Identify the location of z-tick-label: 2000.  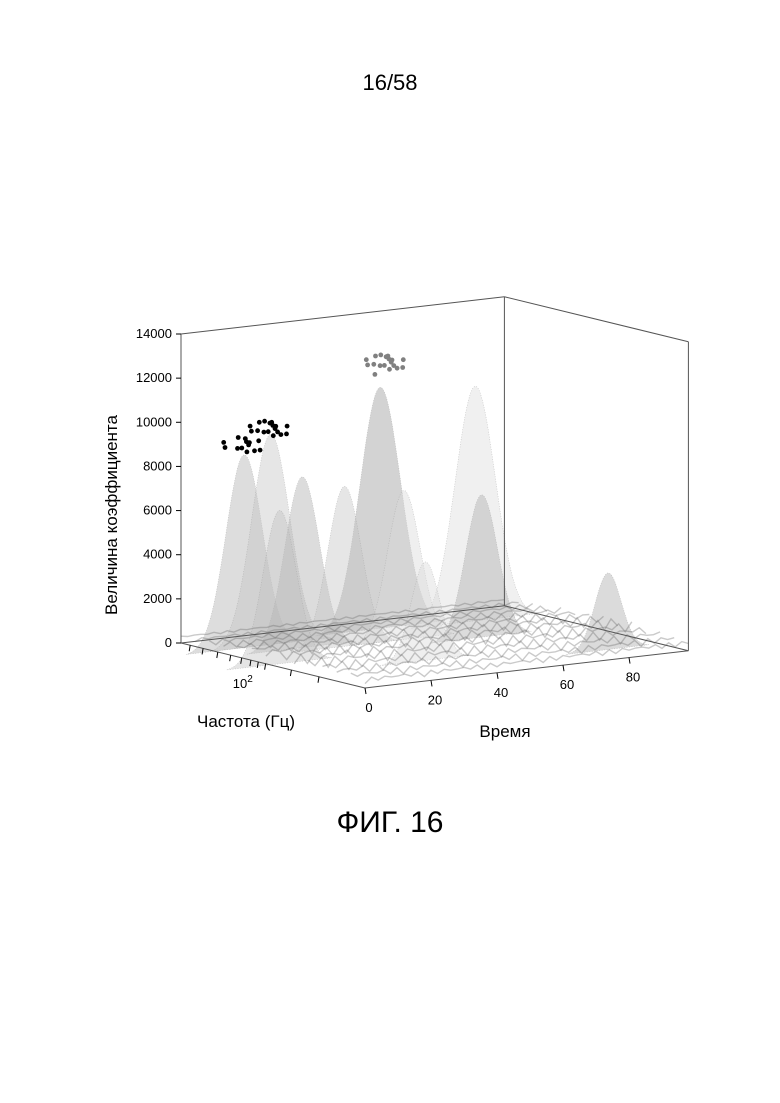
(157, 598).